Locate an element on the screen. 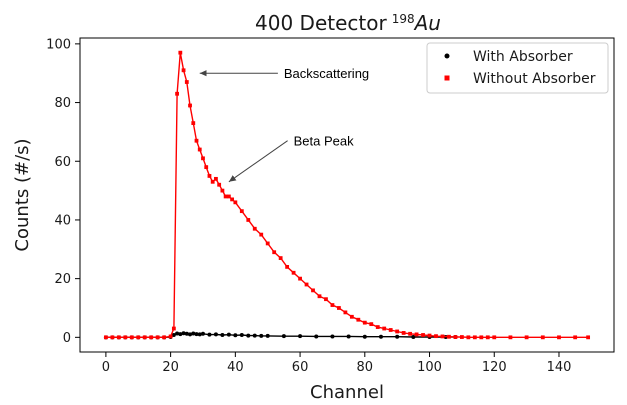 This screenshot has width=627, height=405. y-tick-label: 0 is located at coordinates (67, 338).